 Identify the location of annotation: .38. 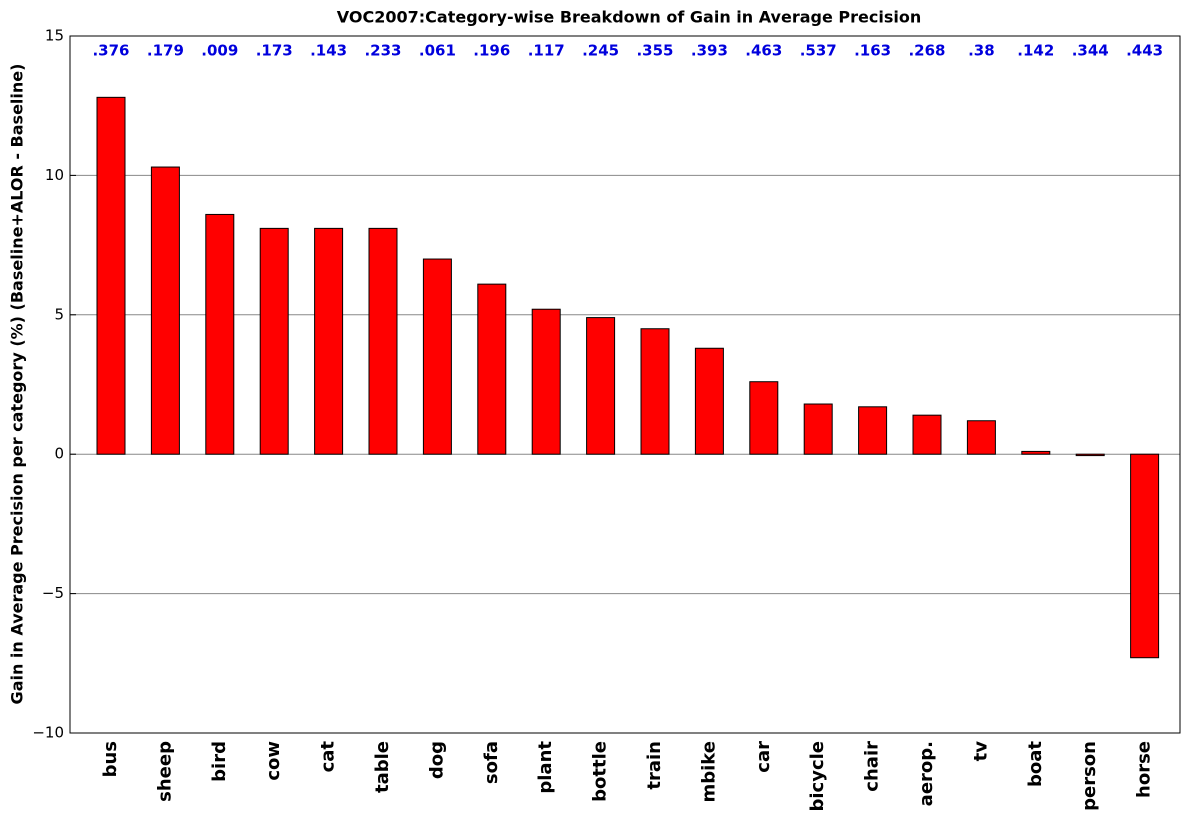
(981, 51).